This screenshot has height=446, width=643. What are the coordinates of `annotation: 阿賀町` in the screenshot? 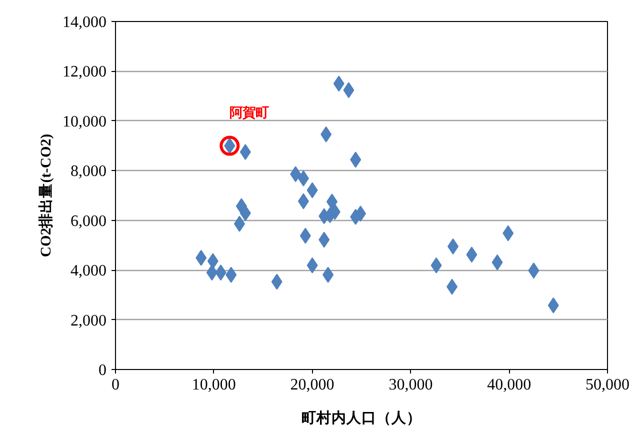 It's located at (249, 112).